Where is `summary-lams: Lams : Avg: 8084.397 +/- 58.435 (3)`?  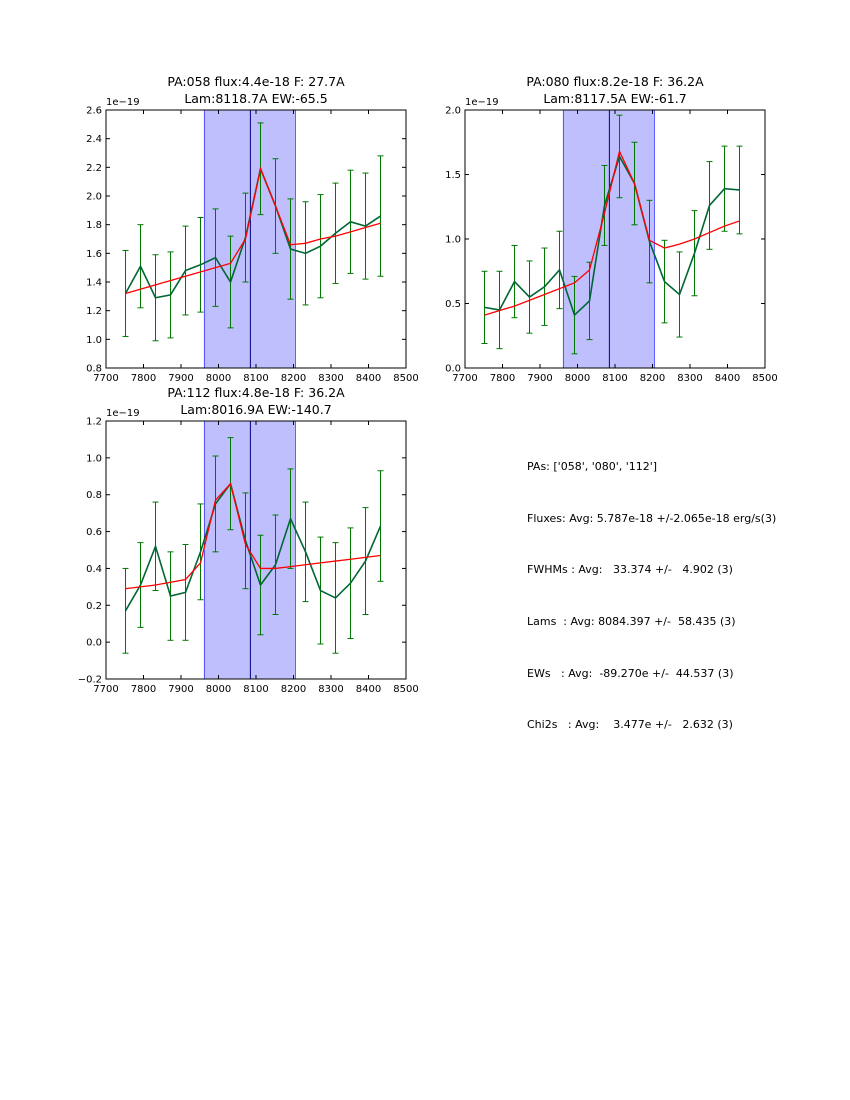
summary-lams: Lams : Avg: 8084.397 +/- 58.435 (3) is located at coordinates (631, 622).